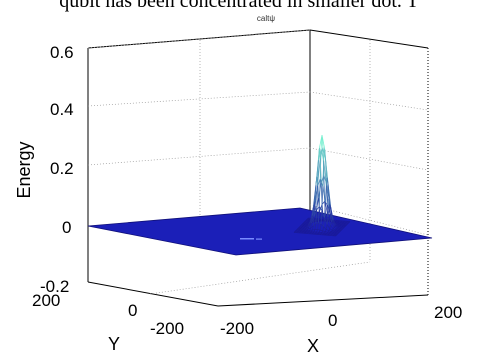 This screenshot has width=478, height=356. What do you see at coordinates (266, 18) in the screenshot?
I see `chart-title: caltψ` at bounding box center [266, 18].